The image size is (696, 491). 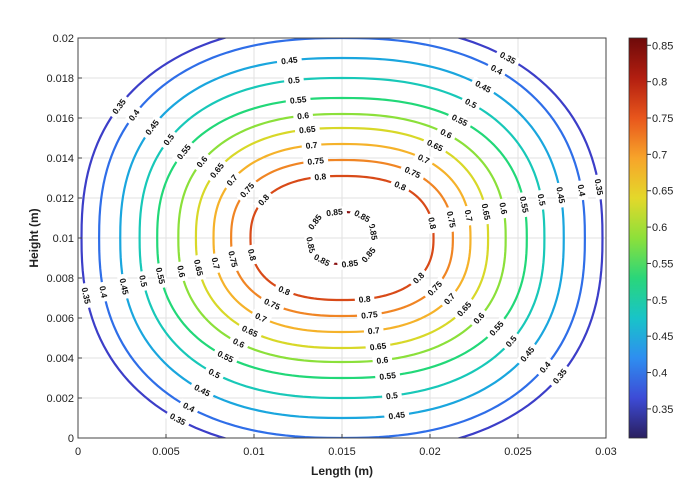 What do you see at coordinates (429, 452) in the screenshot?
I see `x-tick-label: 0.02` at bounding box center [429, 452].